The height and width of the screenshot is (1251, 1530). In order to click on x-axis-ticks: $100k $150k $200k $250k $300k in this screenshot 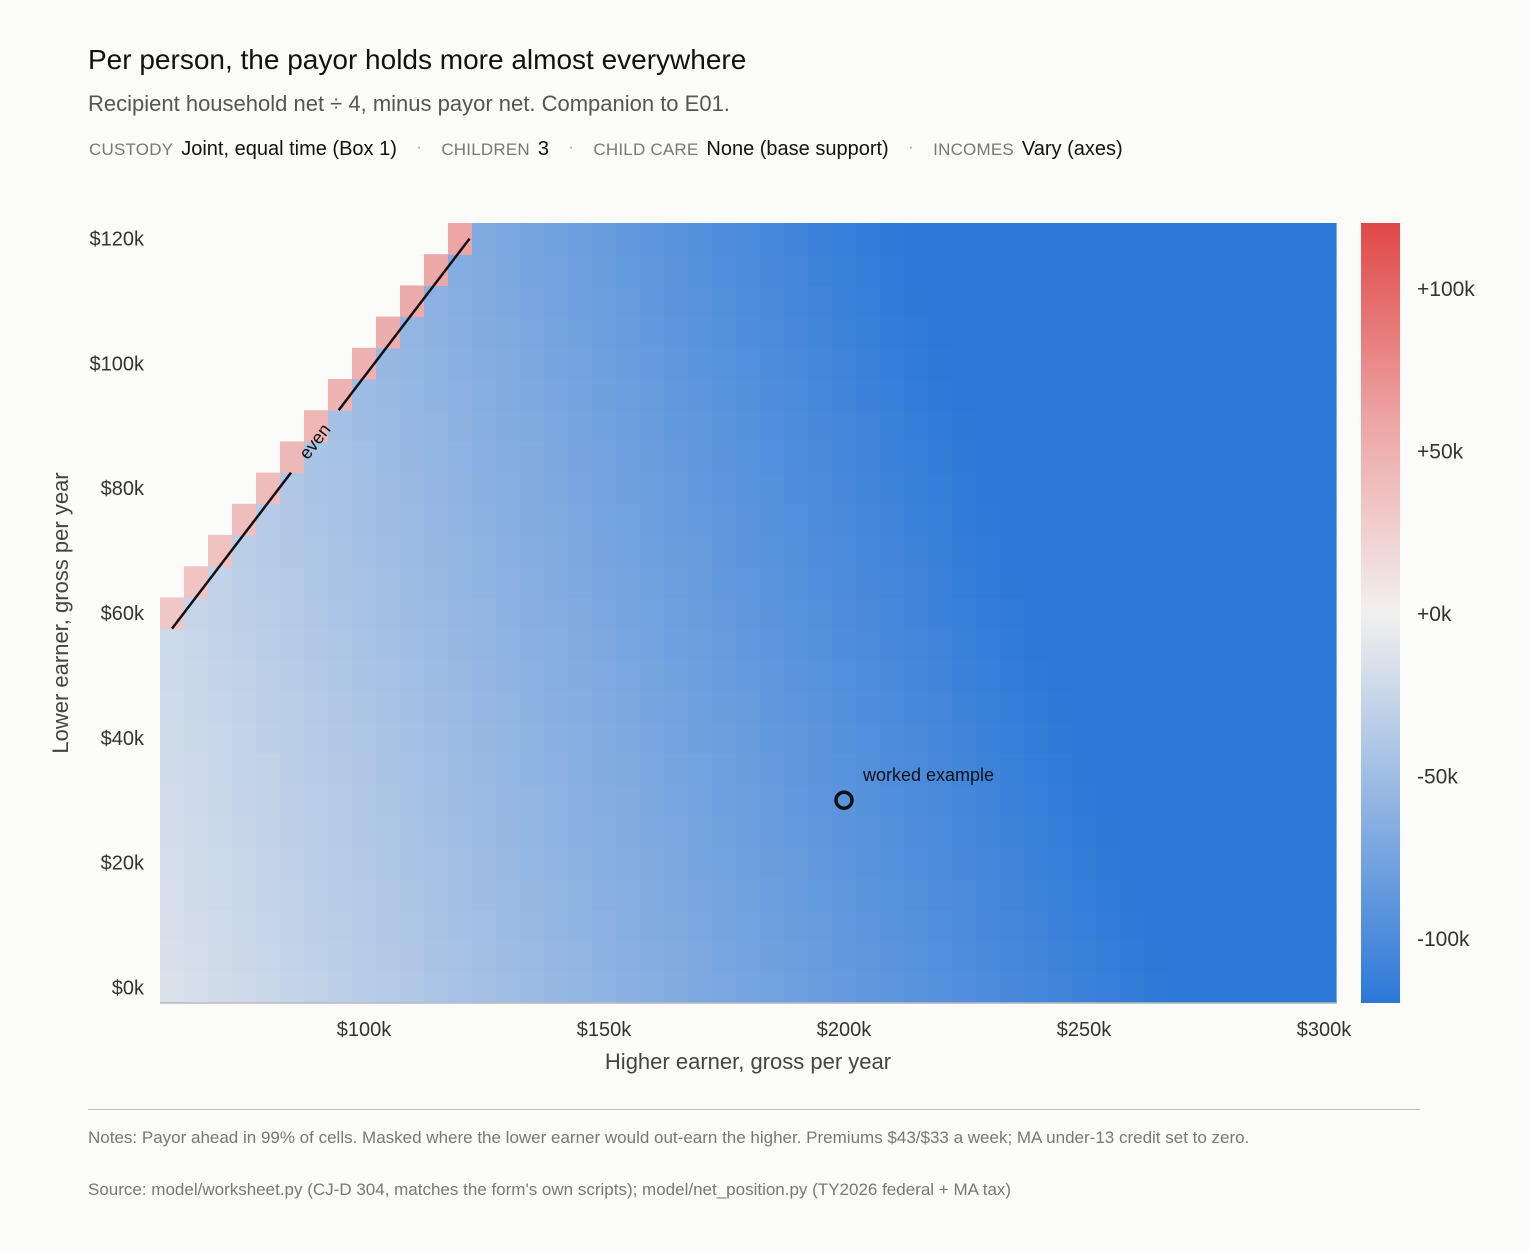, I will do `click(844, 1030)`.